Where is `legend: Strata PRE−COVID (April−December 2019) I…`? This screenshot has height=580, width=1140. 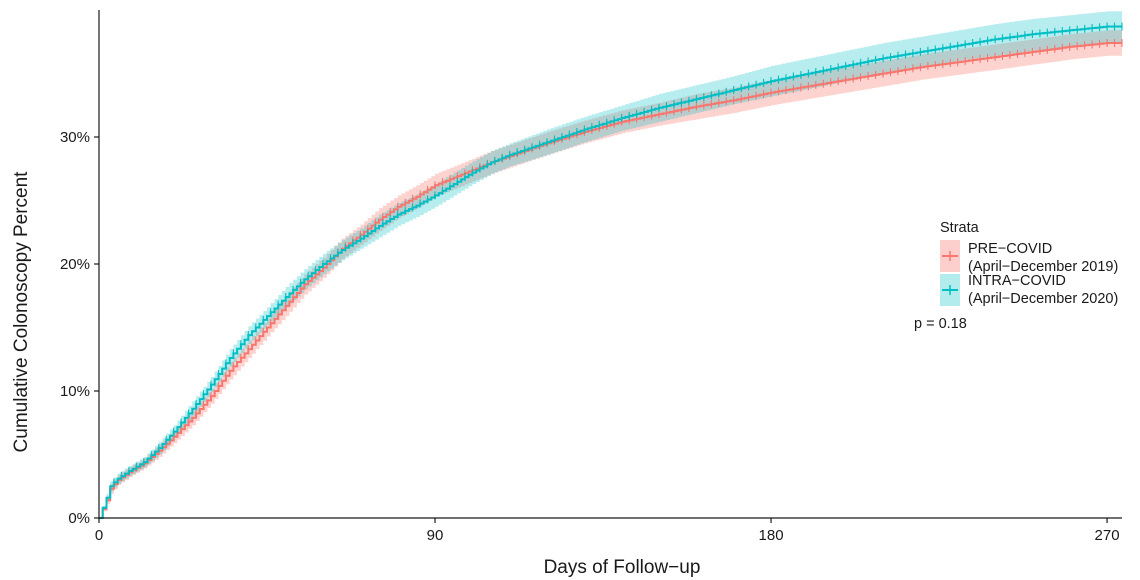
legend: Strata PRE−COVID (April−December 2019) I… is located at coordinates (1029, 263).